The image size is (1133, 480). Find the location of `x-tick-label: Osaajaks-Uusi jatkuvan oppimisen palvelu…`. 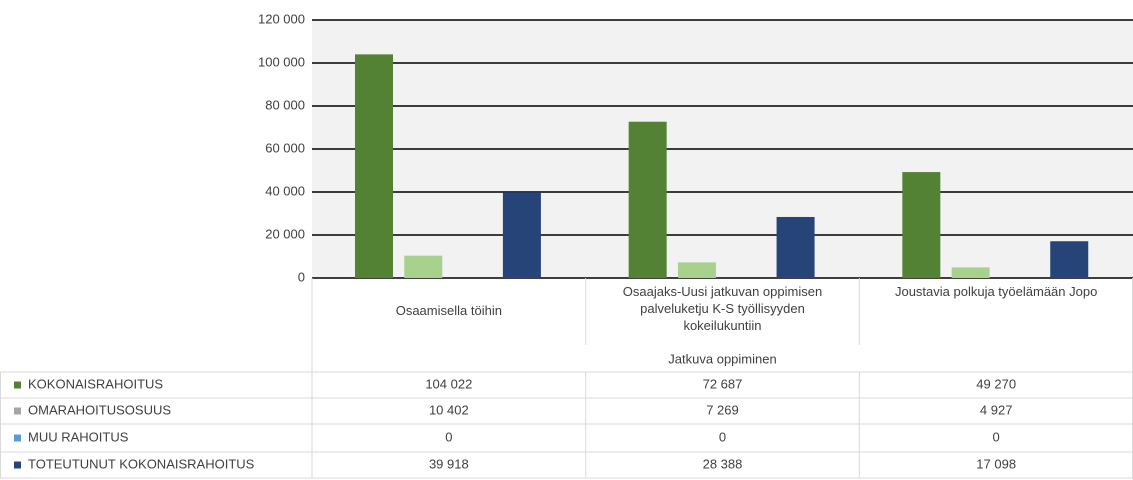

x-tick-label: Osaajaks-Uusi jatkuvan oppimisen palvelu… is located at coordinates (722, 308).